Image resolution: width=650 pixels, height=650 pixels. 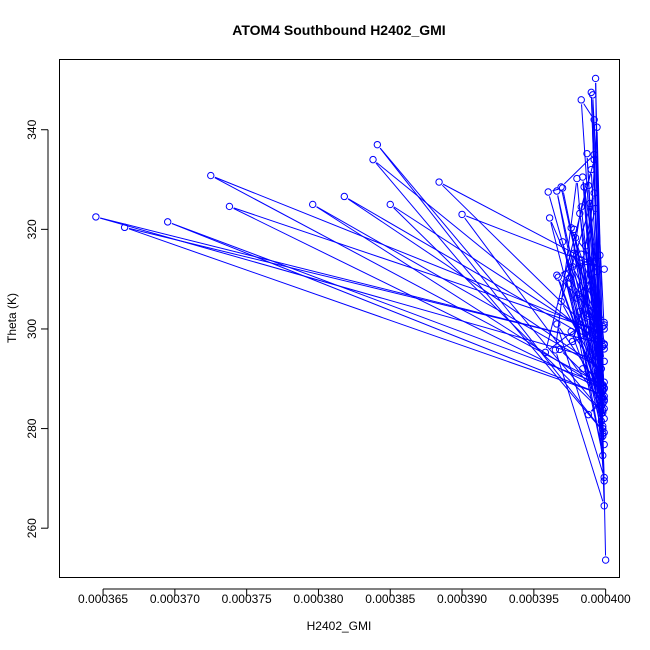 I want to click on y-tick-label: 340, so click(x=32, y=129).